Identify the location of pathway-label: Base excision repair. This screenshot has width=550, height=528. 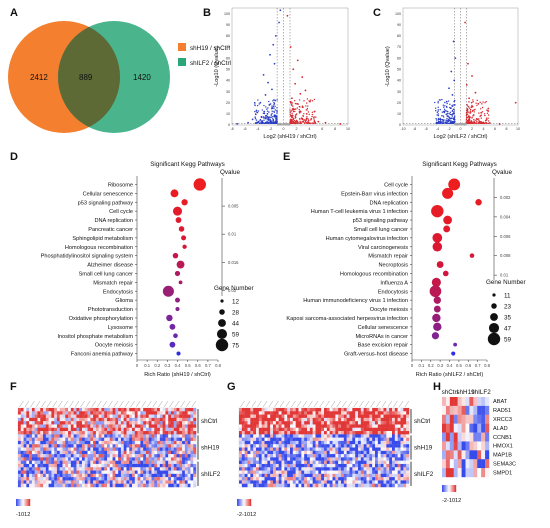
(383, 346).